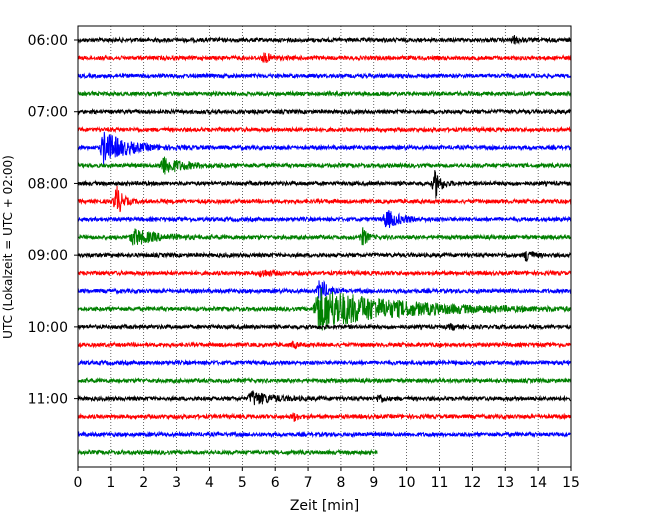  What do you see at coordinates (505, 483) in the screenshot?
I see `x-tick-label: 13` at bounding box center [505, 483].